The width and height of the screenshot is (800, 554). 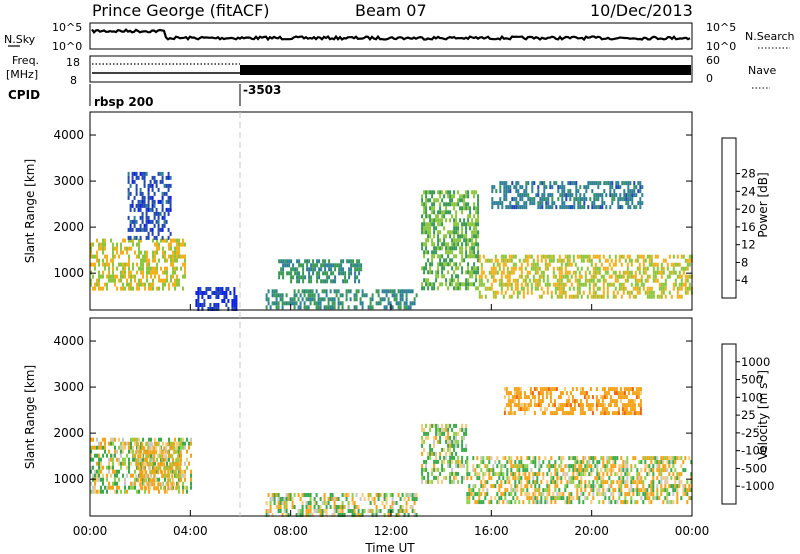 What do you see at coordinates (763, 372) in the screenshot?
I see `velocity-colorbar-label-close: ]` at bounding box center [763, 372].